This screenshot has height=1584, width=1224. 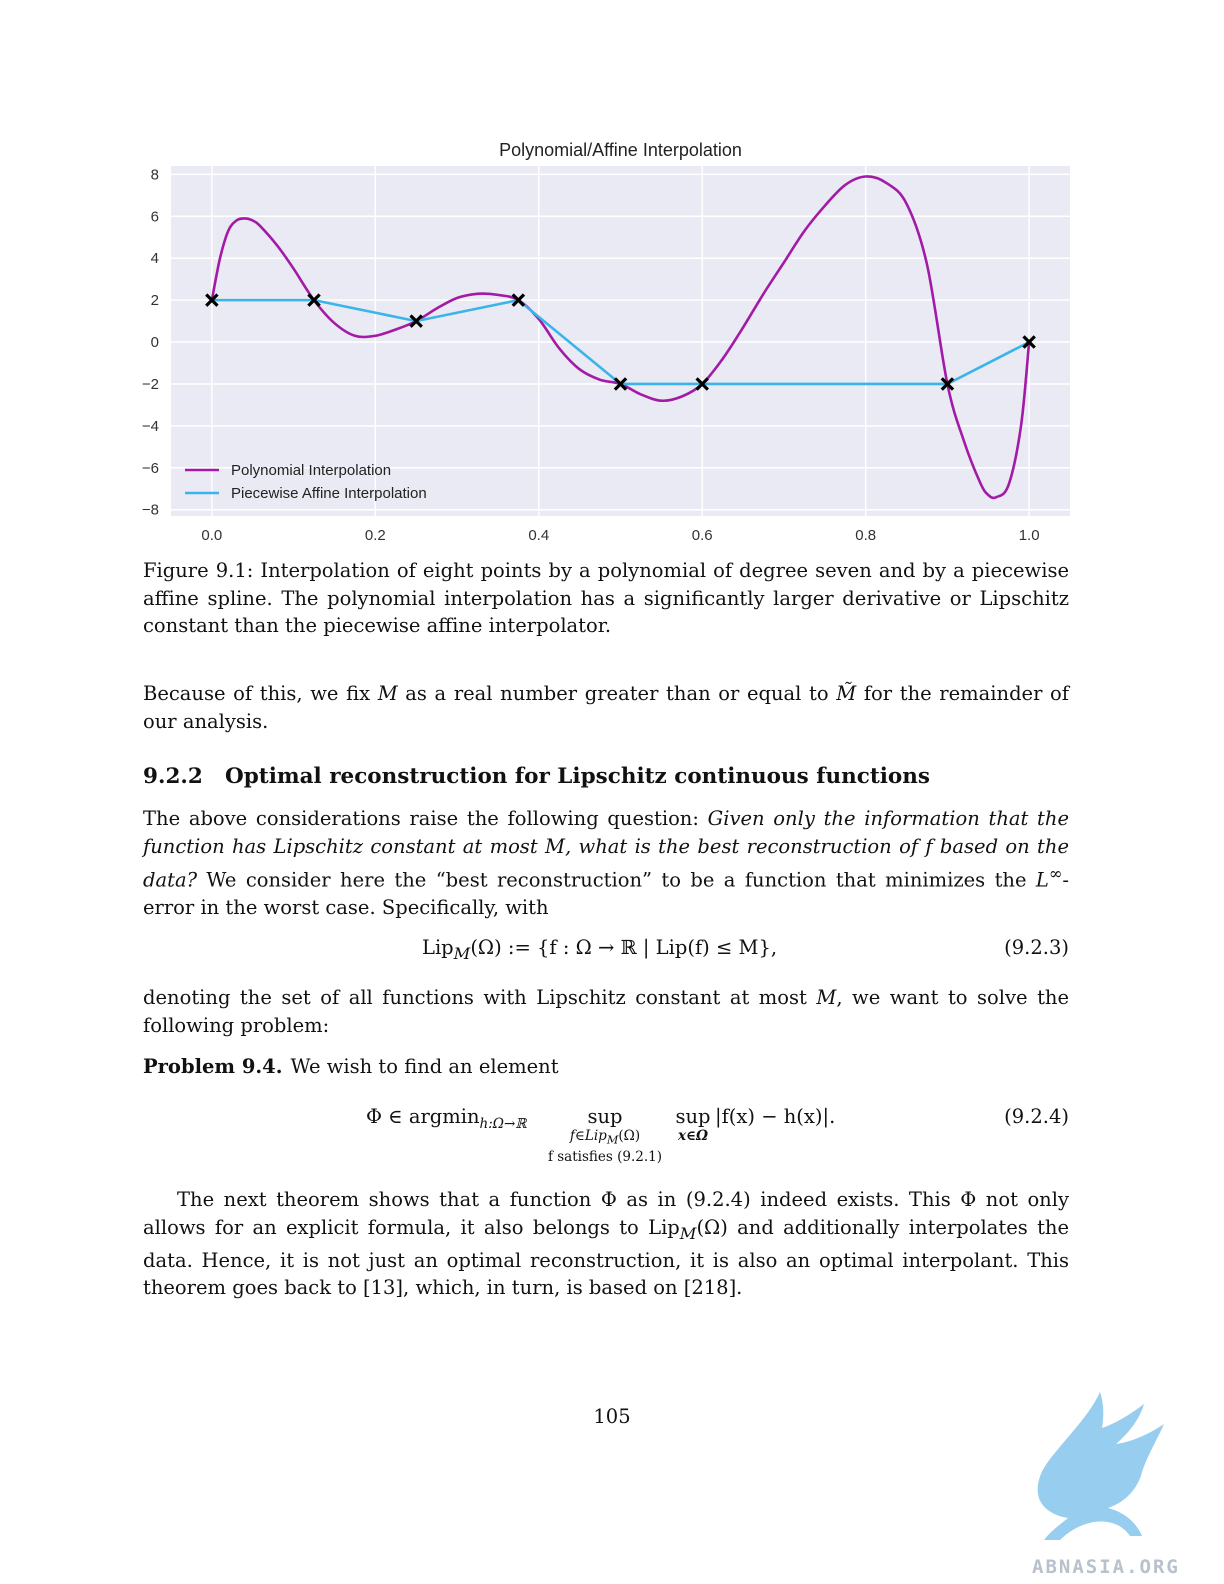 What do you see at coordinates (155, 216) in the screenshot?
I see `y-tick-label: 6` at bounding box center [155, 216].